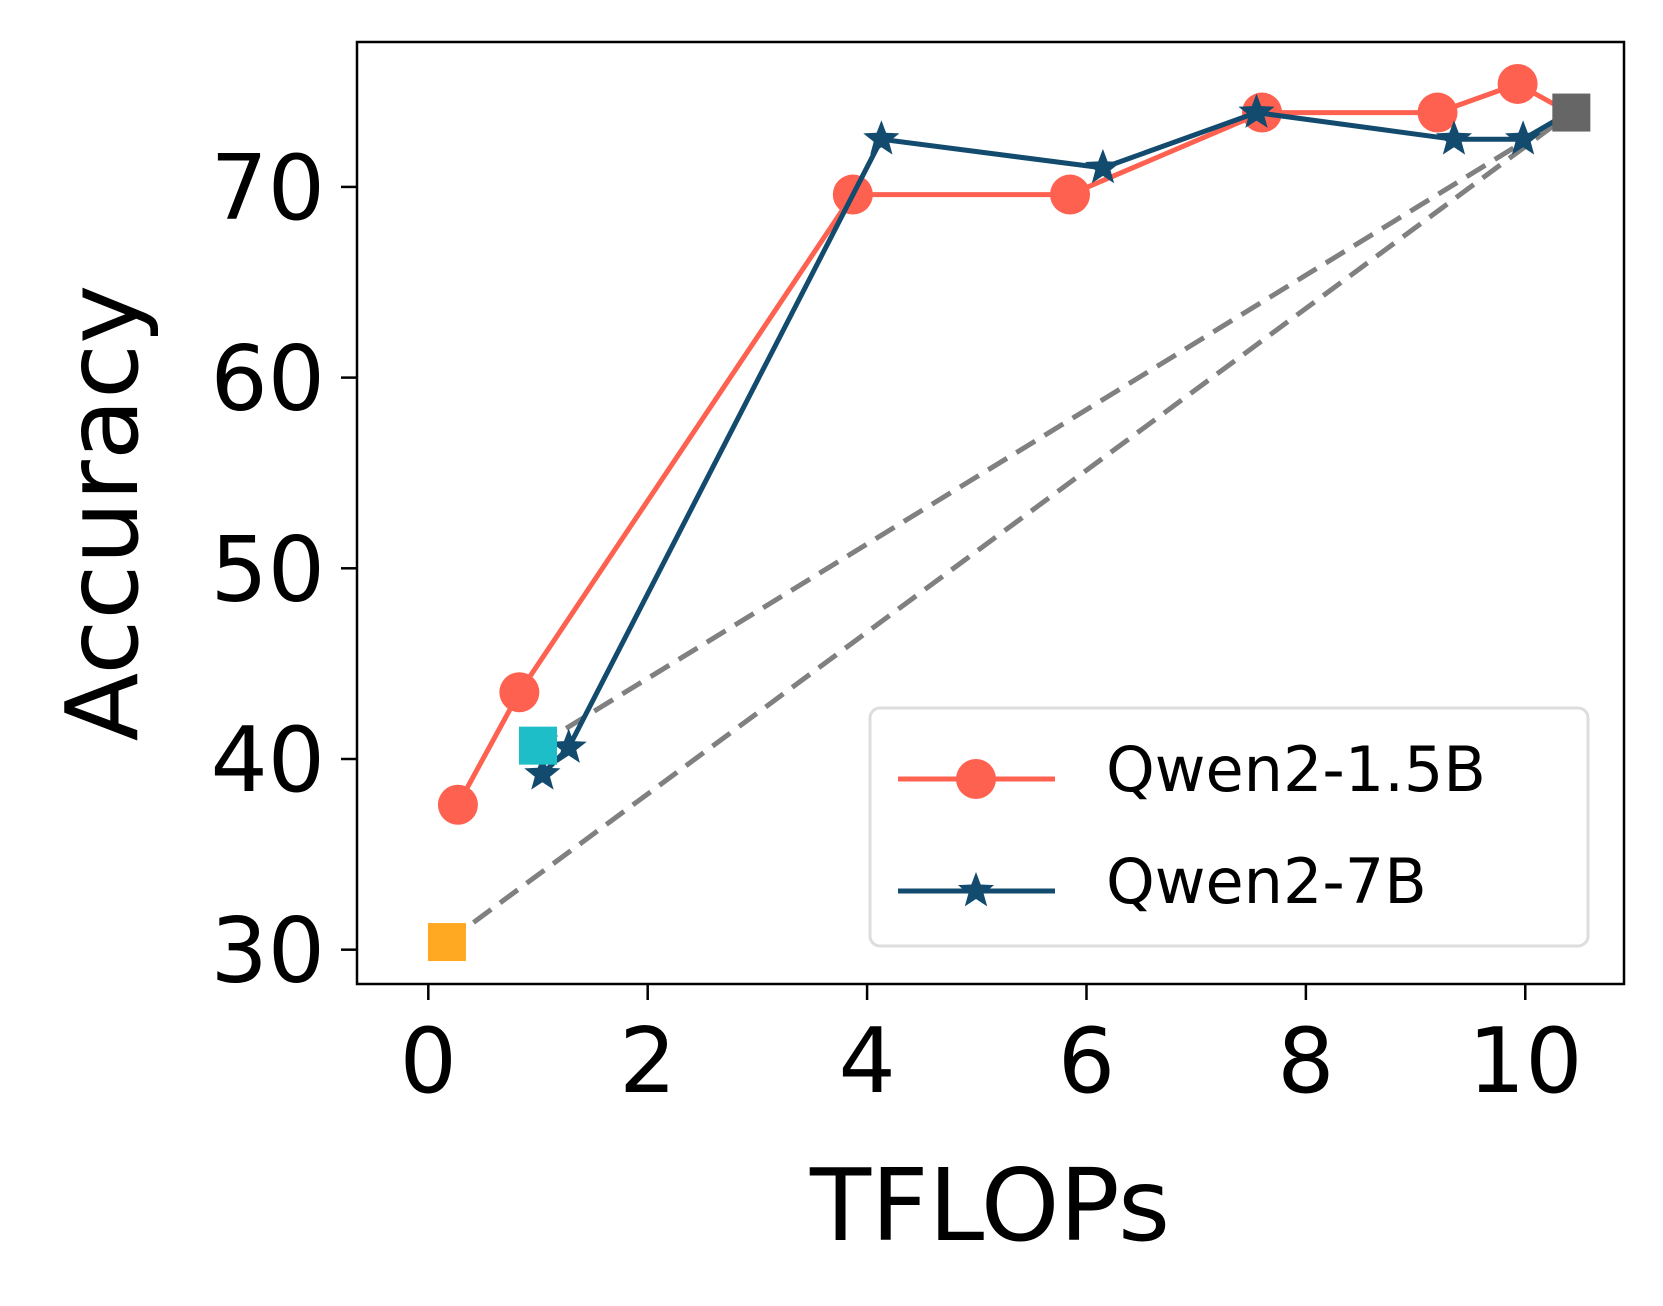 The width and height of the screenshot is (1663, 1306). I want to click on legend-box, so click(1229, 827).